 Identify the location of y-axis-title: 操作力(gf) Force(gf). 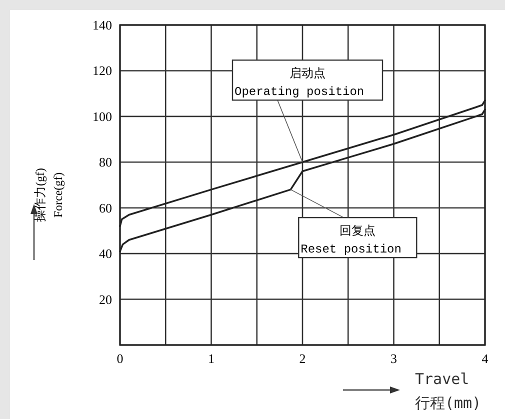
(49, 195).